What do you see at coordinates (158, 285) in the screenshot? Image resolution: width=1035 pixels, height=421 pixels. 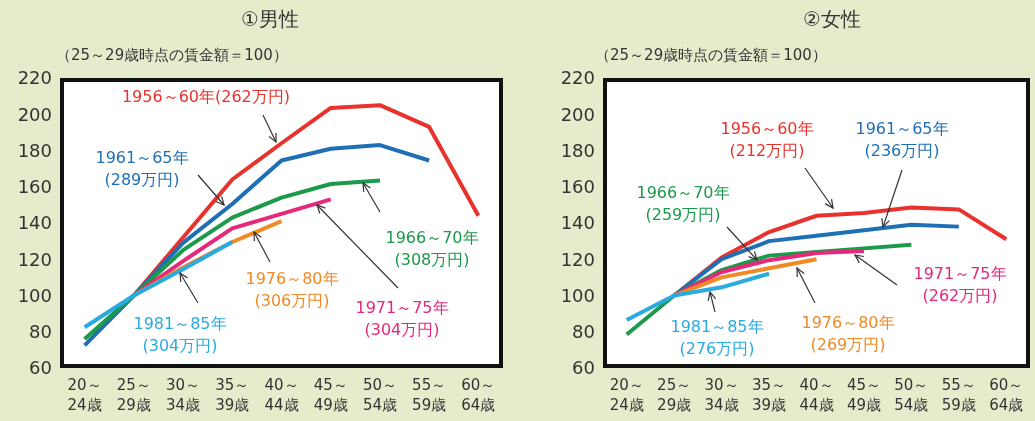 I see `line-series` at bounding box center [158, 285].